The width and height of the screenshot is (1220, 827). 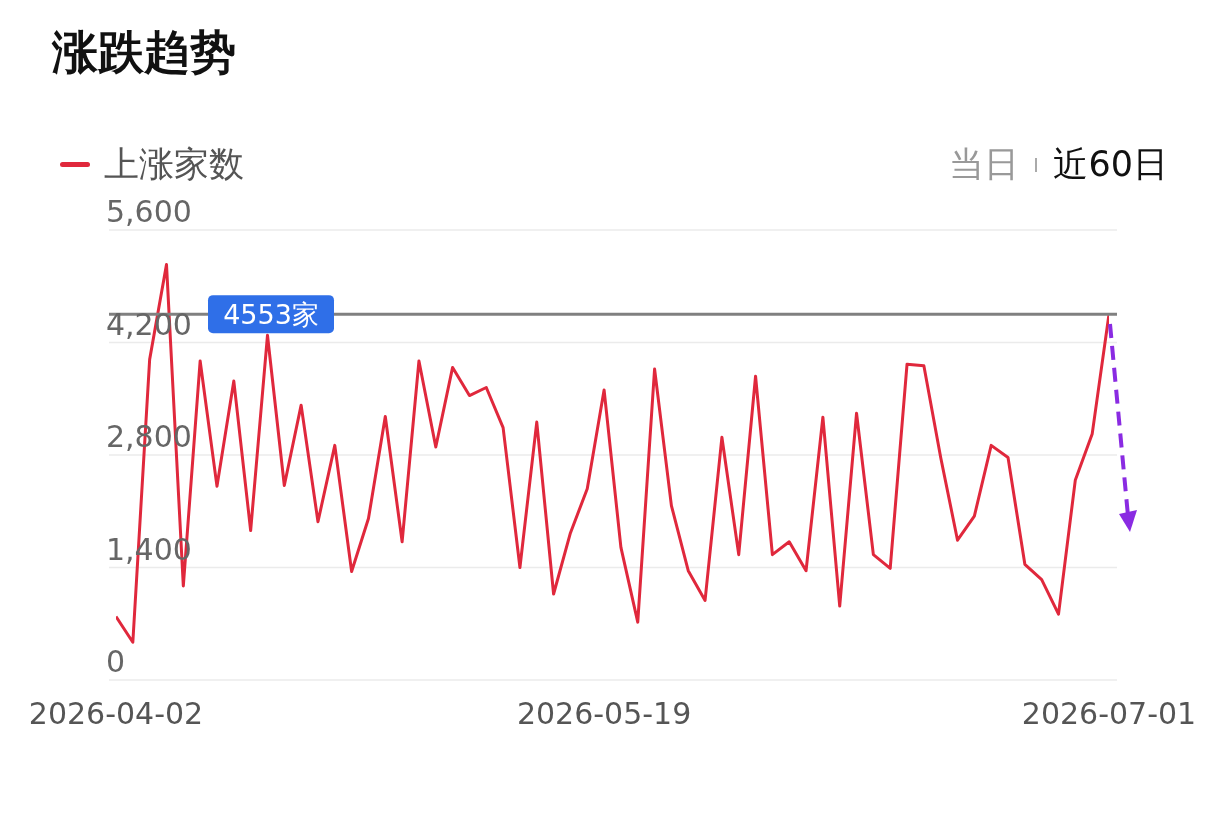 I want to click on y-tick-label: 0, so click(x=116, y=661).